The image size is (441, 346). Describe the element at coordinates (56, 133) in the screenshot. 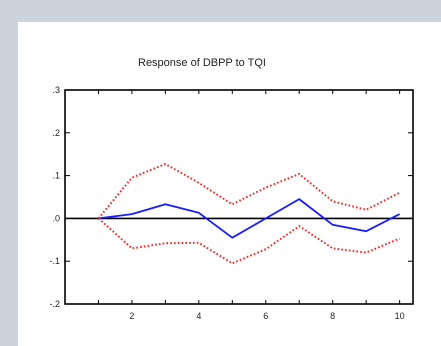

I see `y-tick-label: .2` at that location.